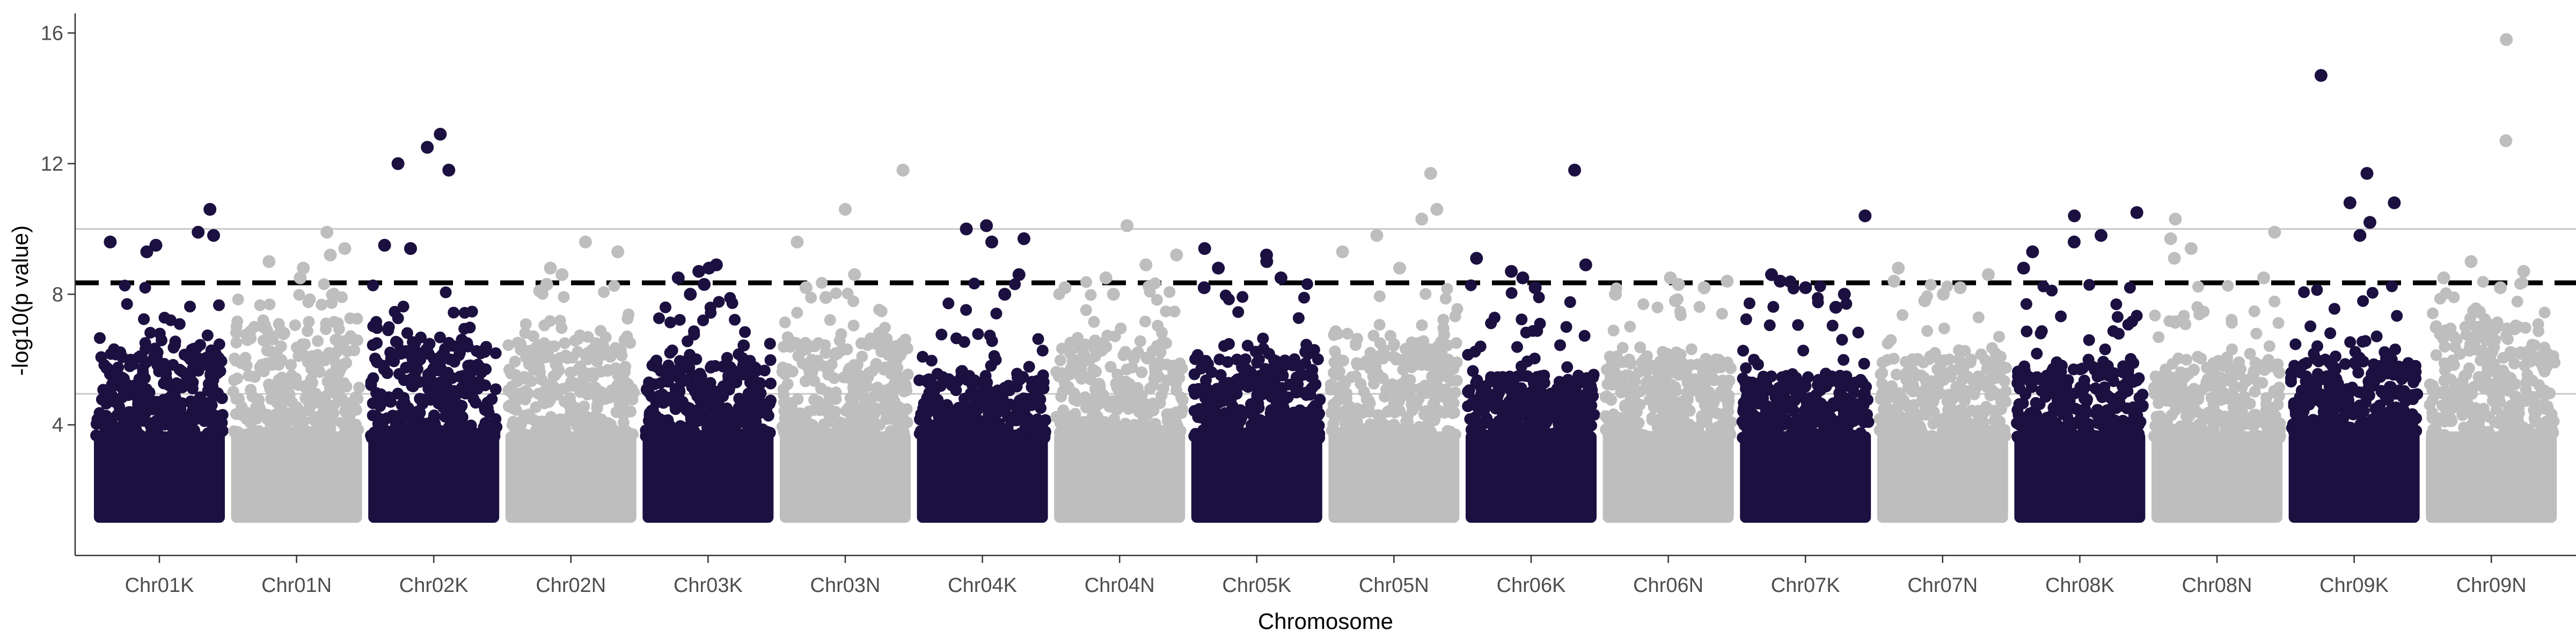 This screenshot has width=2576, height=644. Describe the element at coordinates (2354, 296) in the screenshot. I see `chromosome-points-chr09k` at that location.